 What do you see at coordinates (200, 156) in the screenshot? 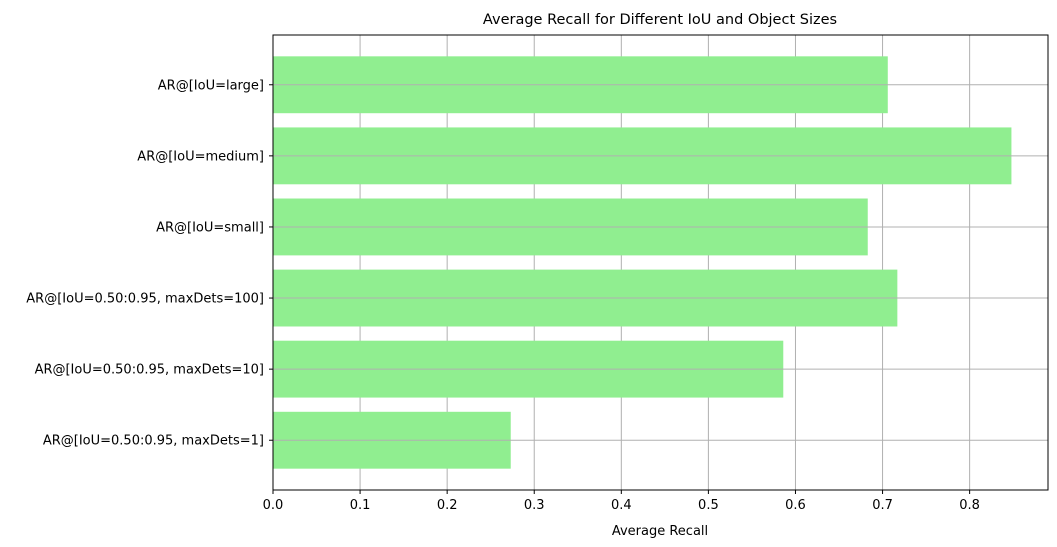
I see `y-tick-label: AR@[IoU=medium]` at bounding box center [200, 156].